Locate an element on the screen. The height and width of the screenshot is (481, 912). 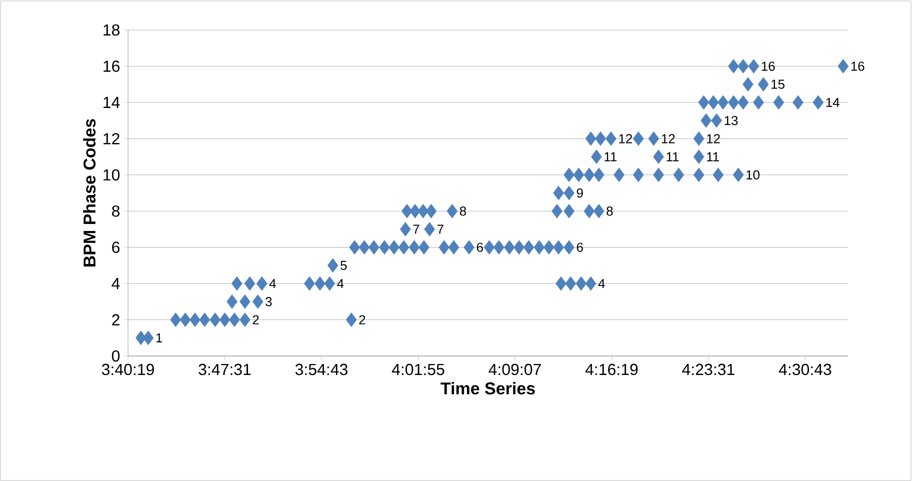
y-tick-label: 2 is located at coordinates (116, 320).